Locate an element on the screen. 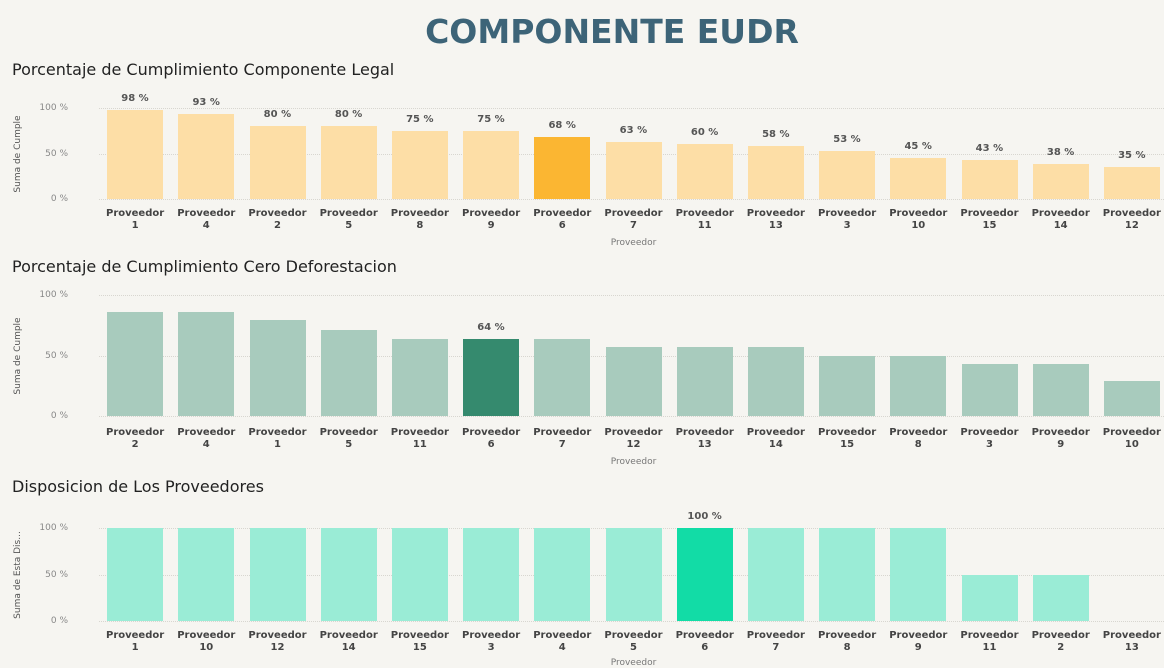 The image size is (1164, 668). value-label: 98 % is located at coordinates (135, 98).